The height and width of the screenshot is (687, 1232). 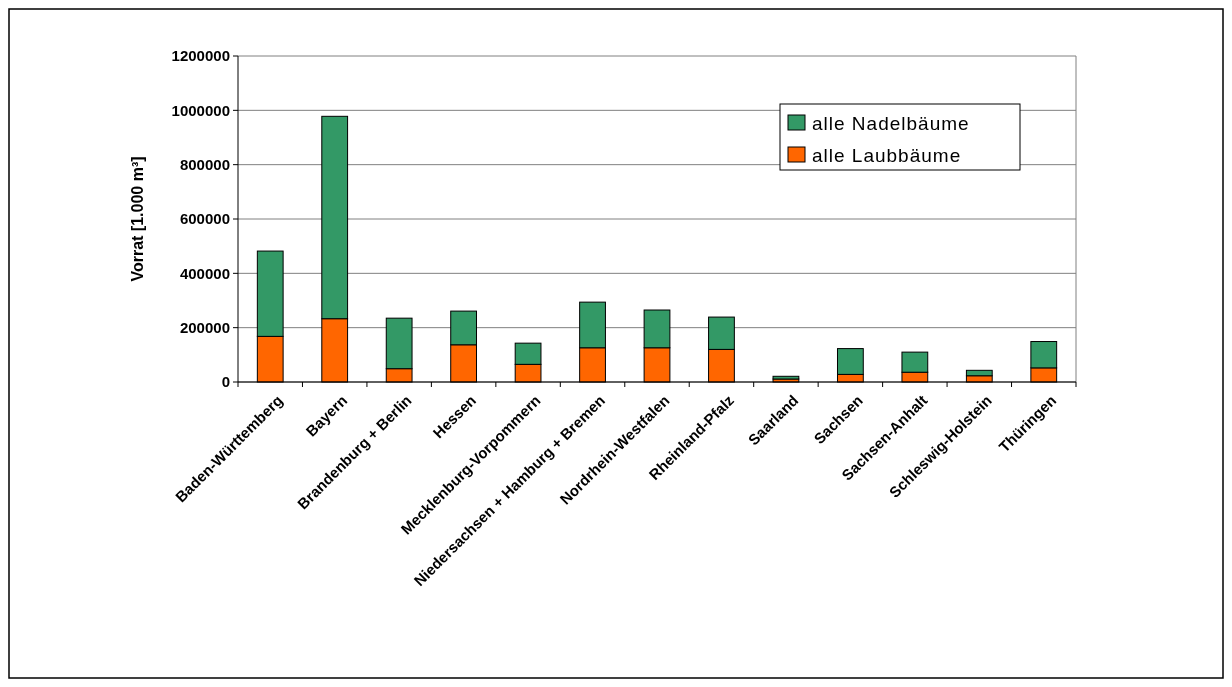 What do you see at coordinates (891, 123) in the screenshot?
I see `legend-label: alle Nadelbäume` at bounding box center [891, 123].